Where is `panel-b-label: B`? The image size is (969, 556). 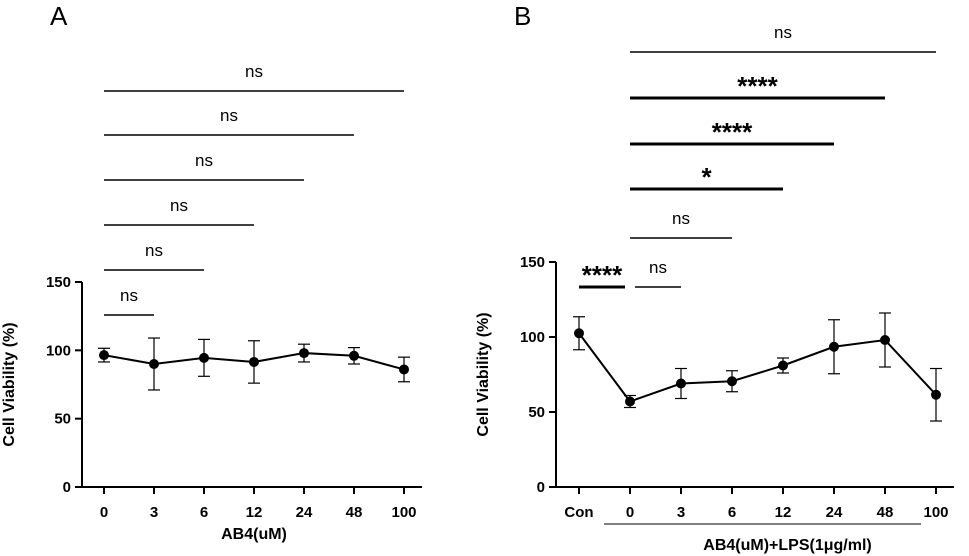 panel-b-label: B is located at coordinates (522, 16).